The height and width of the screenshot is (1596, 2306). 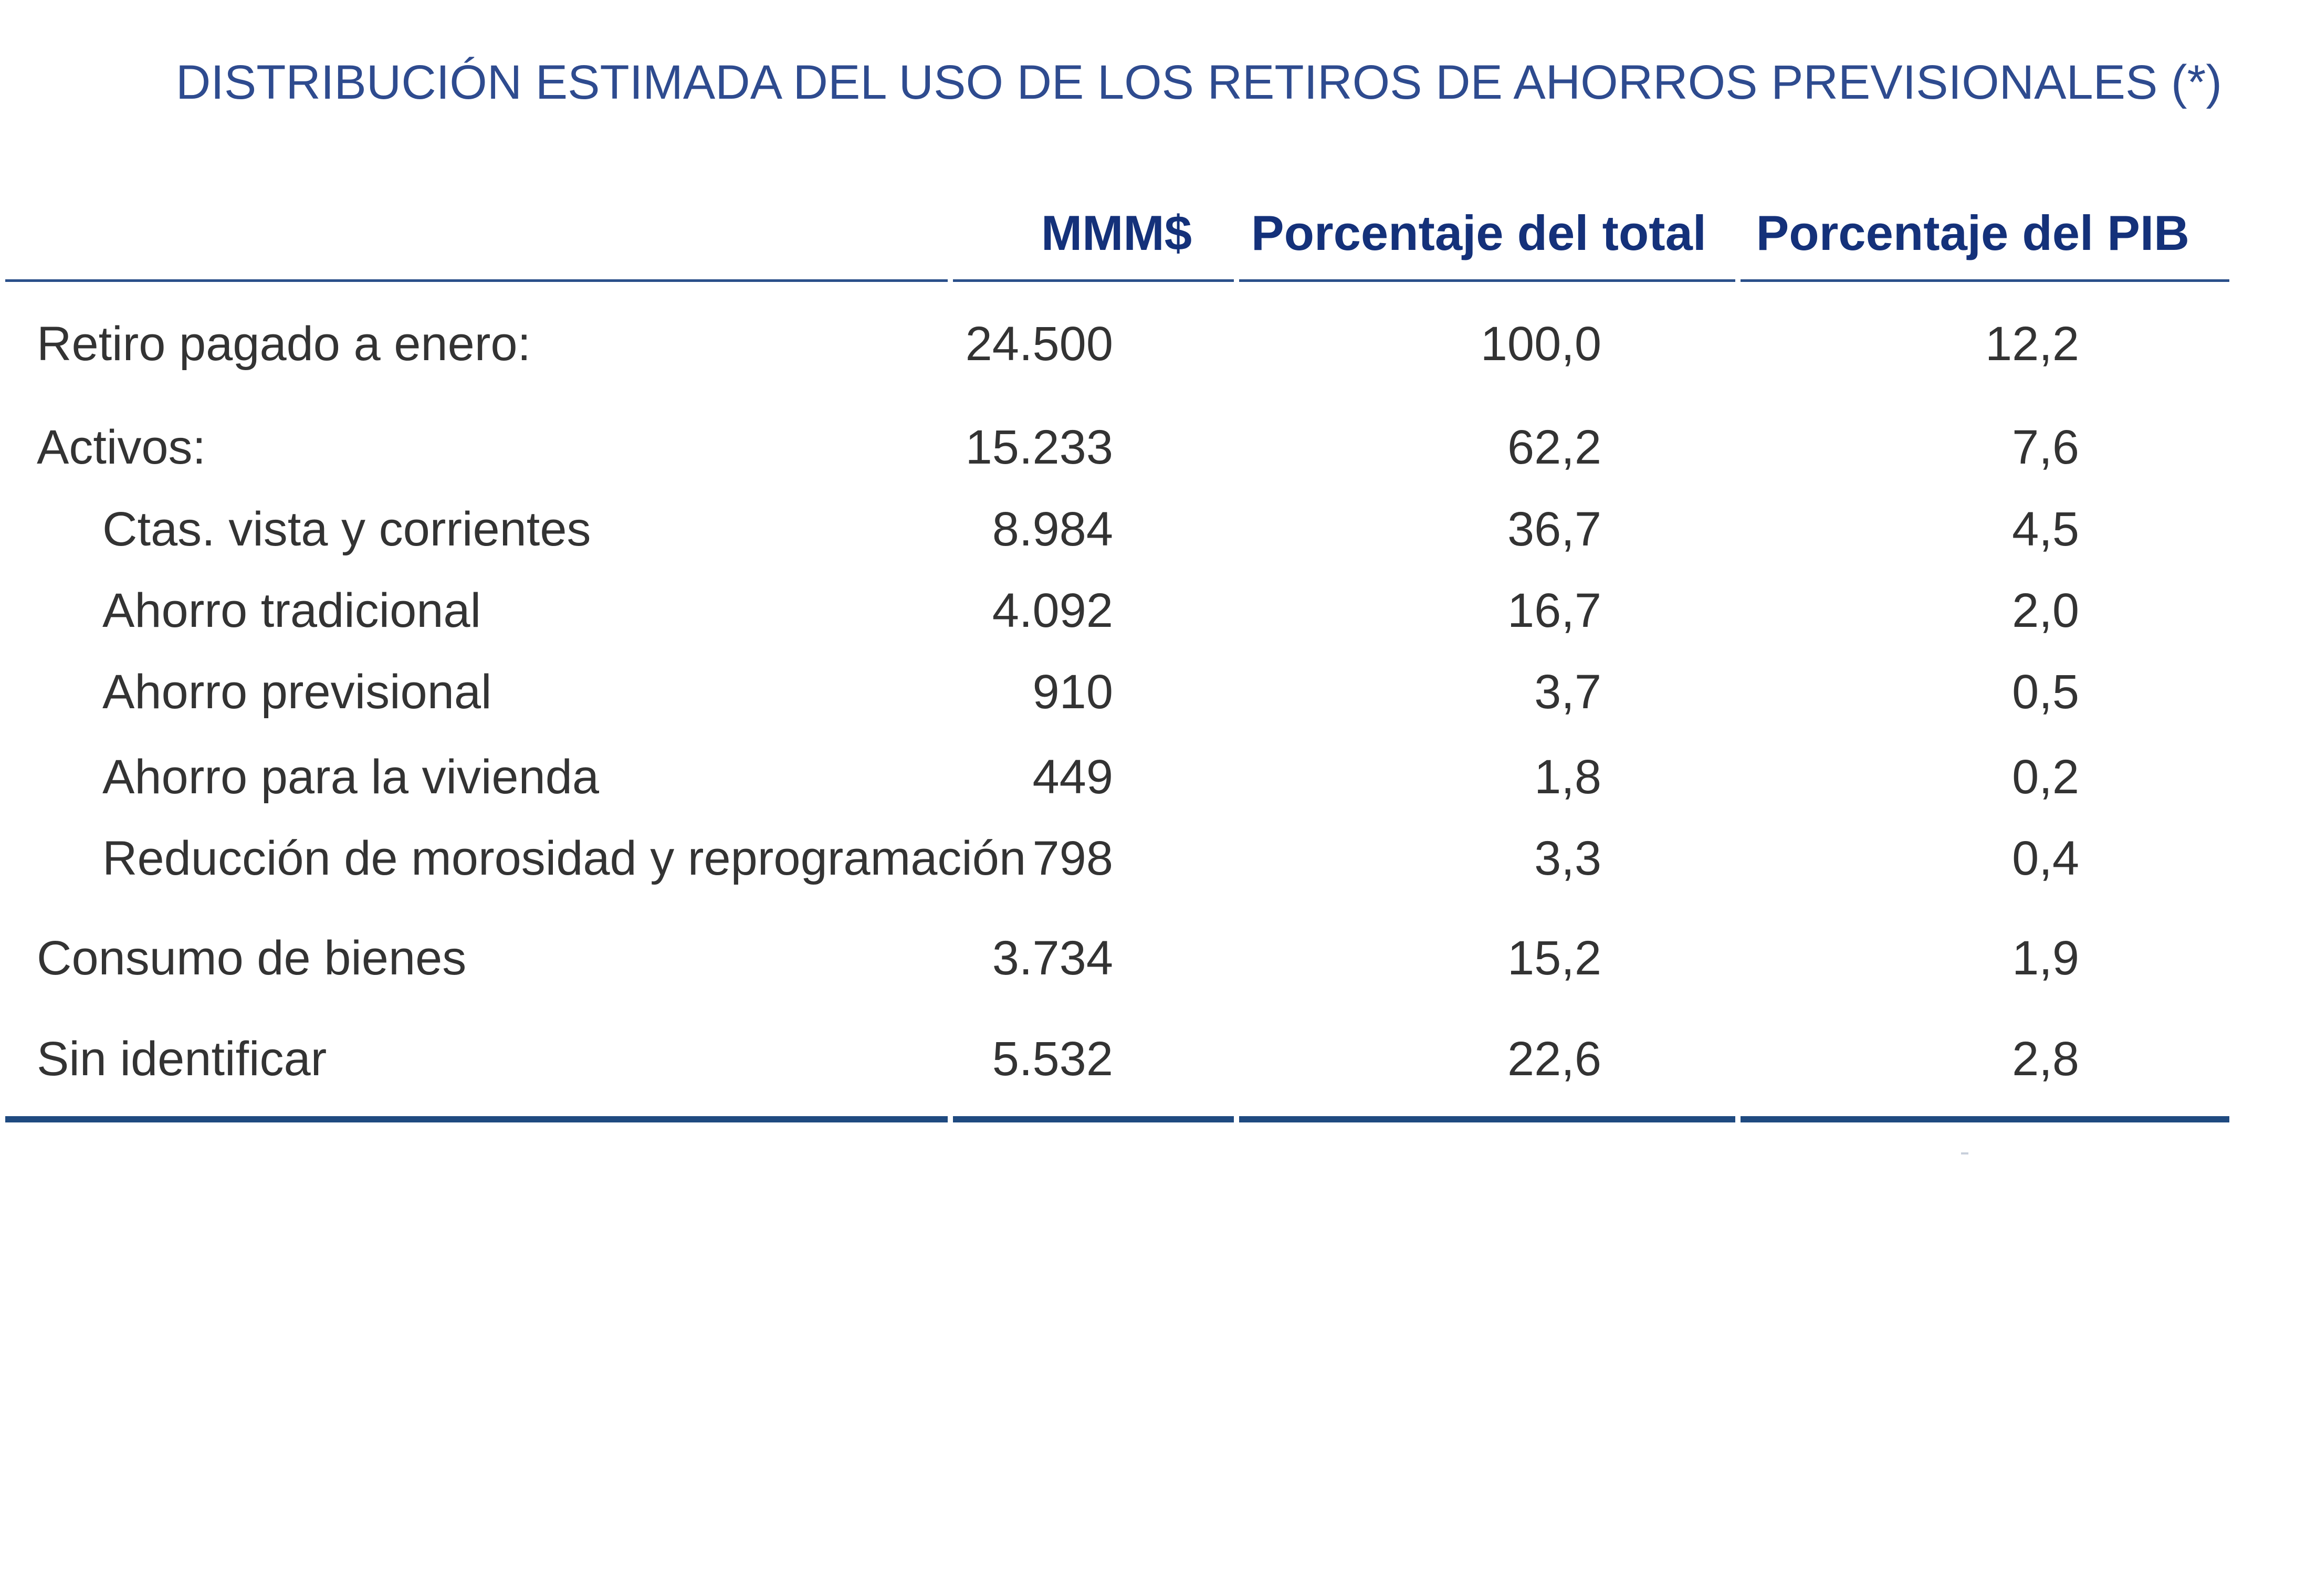 I want to click on table-row: Retiro pagado a enero: 24.500 100,0 12,2, so click(x=1153, y=344).